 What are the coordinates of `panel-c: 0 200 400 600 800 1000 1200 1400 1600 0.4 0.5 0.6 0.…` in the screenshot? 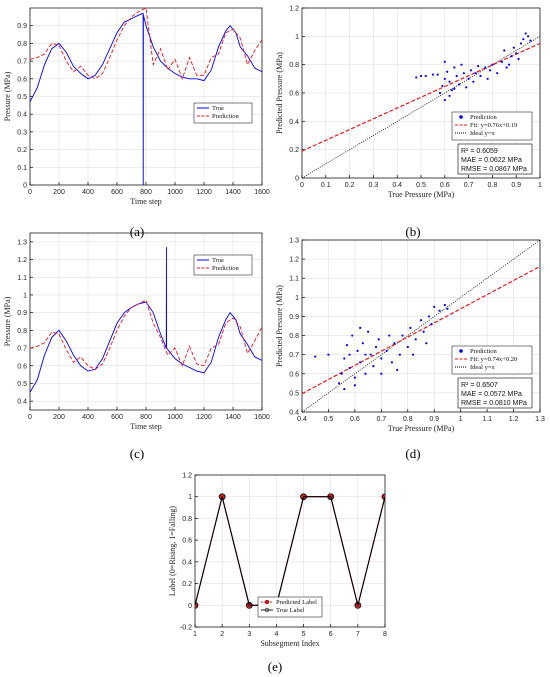 It's located at (136, 331).